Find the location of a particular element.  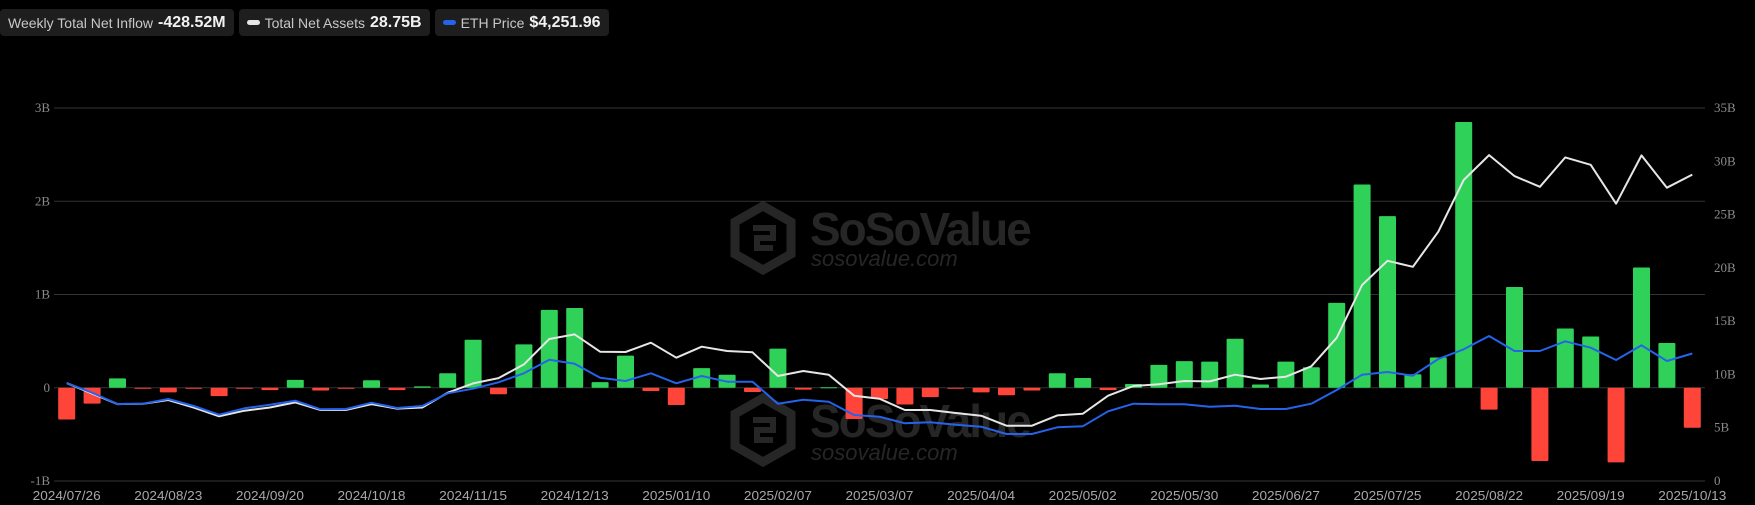

right-axis-tick: 0 is located at coordinates (1717, 480).